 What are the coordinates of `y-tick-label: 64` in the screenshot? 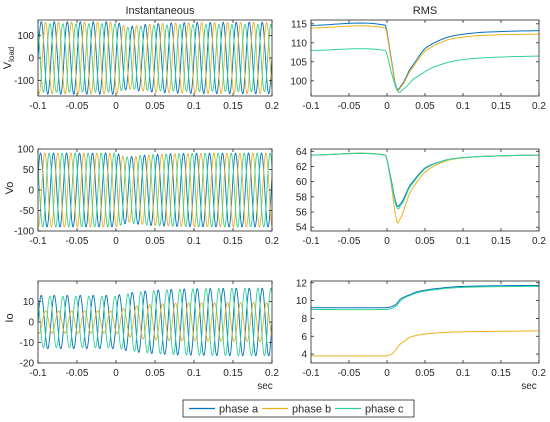 It's located at (302, 152).